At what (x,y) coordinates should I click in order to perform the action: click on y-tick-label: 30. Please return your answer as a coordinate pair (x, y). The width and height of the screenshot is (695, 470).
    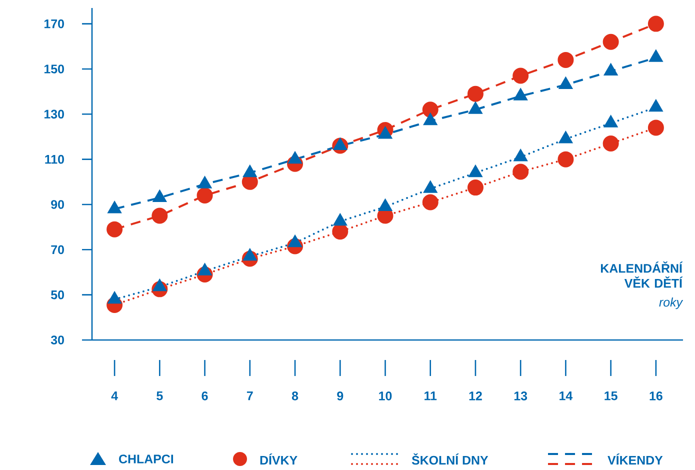
    Looking at the image, I should click on (57, 340).